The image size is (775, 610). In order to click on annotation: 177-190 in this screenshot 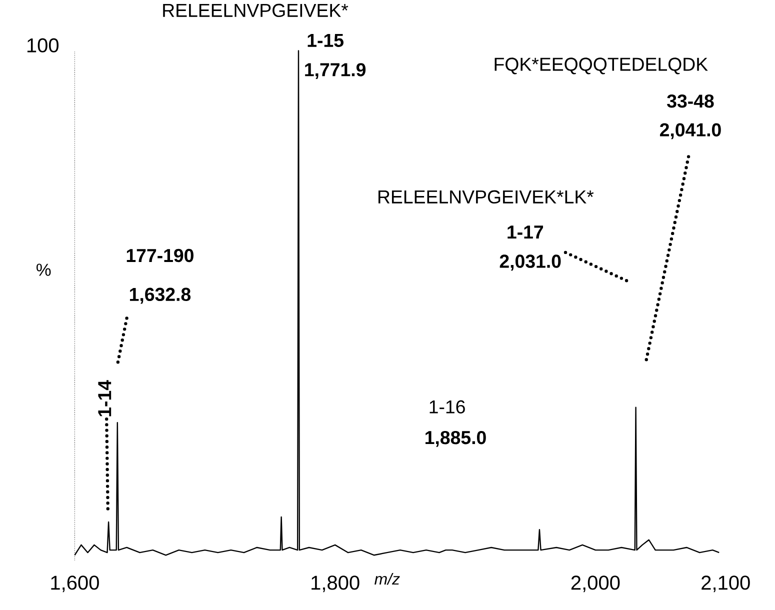, I will do `click(160, 255)`.